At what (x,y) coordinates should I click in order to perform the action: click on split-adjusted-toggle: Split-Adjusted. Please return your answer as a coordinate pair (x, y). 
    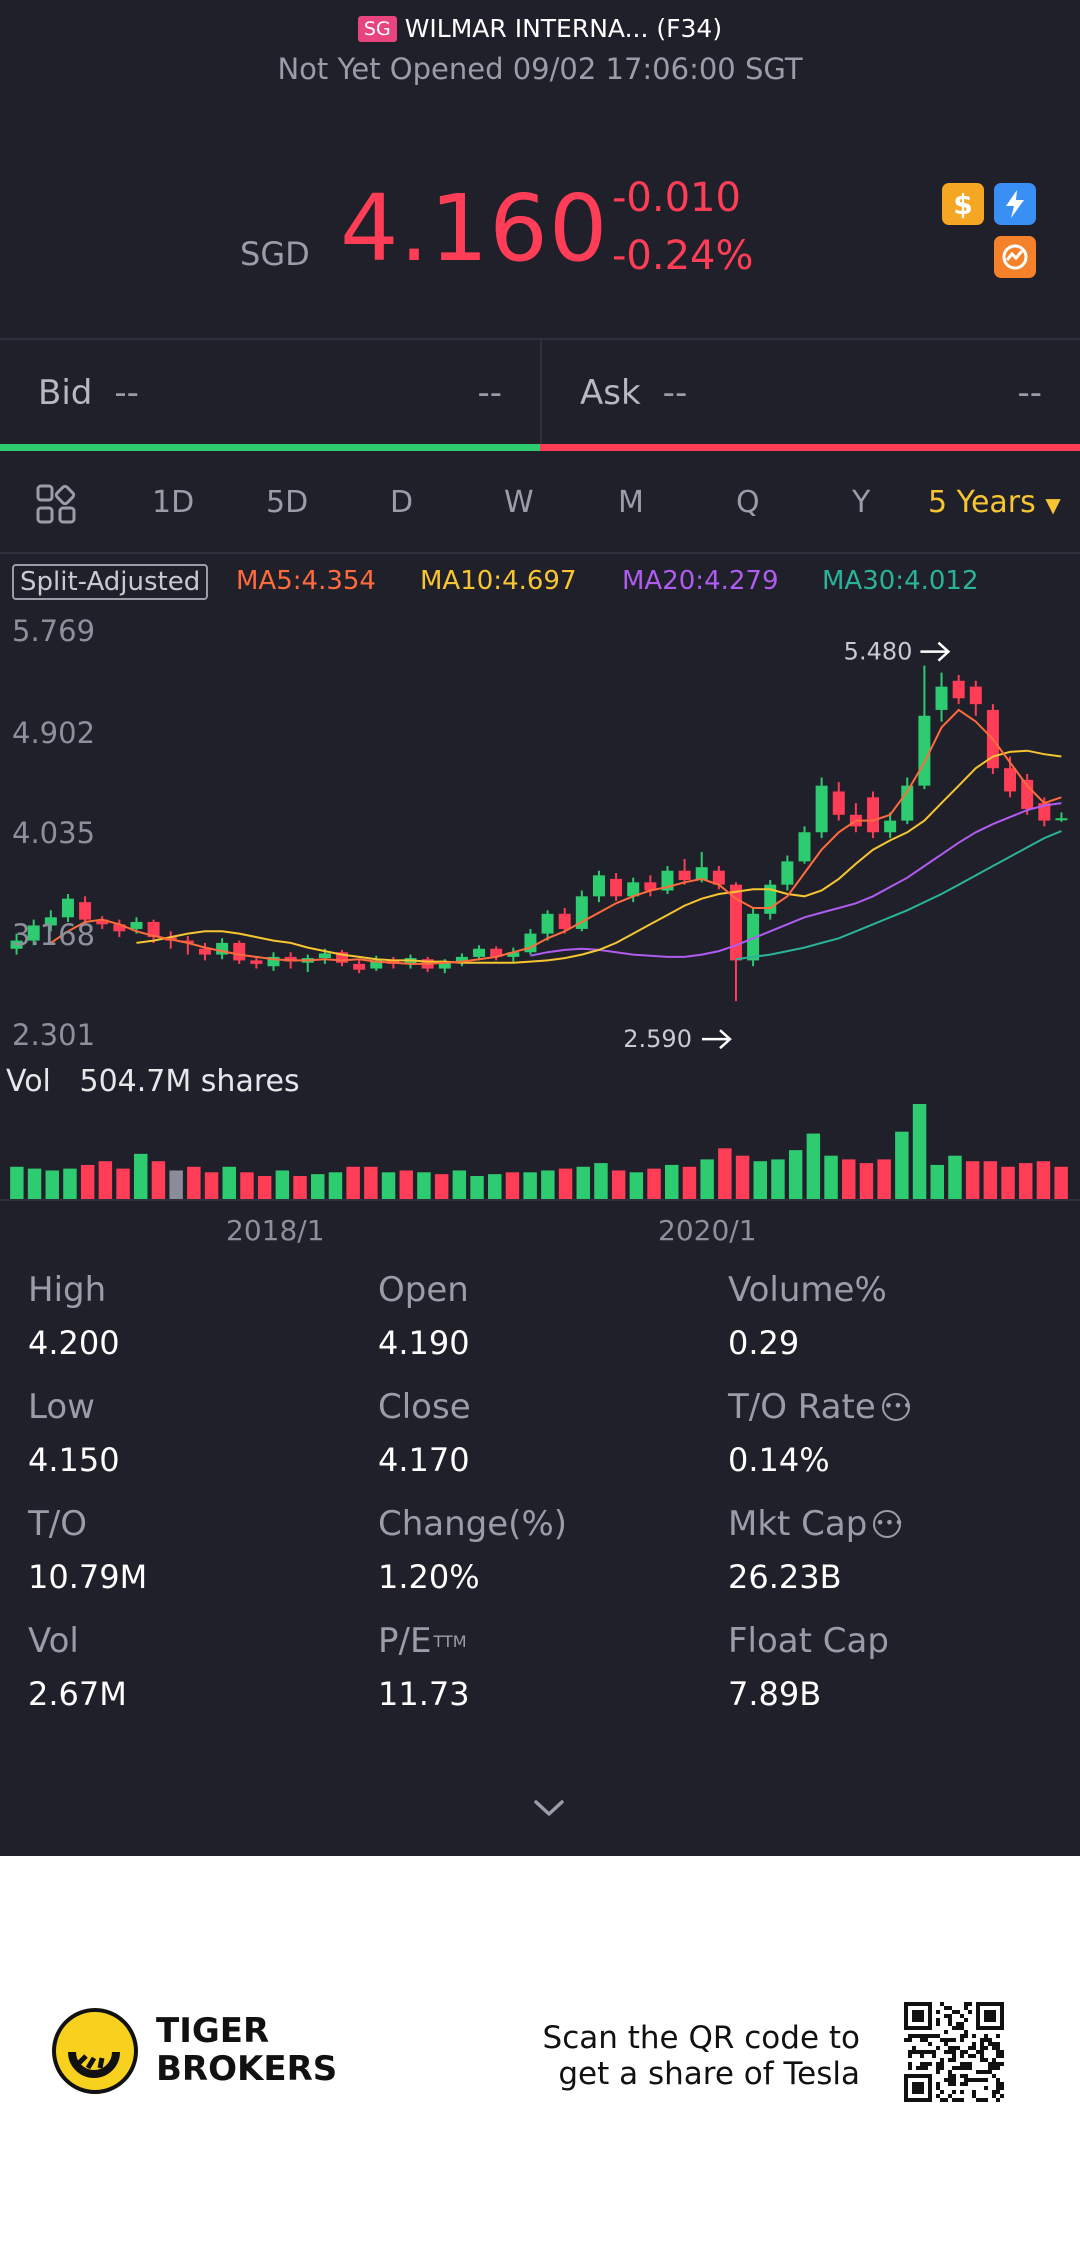
    Looking at the image, I should click on (110, 582).